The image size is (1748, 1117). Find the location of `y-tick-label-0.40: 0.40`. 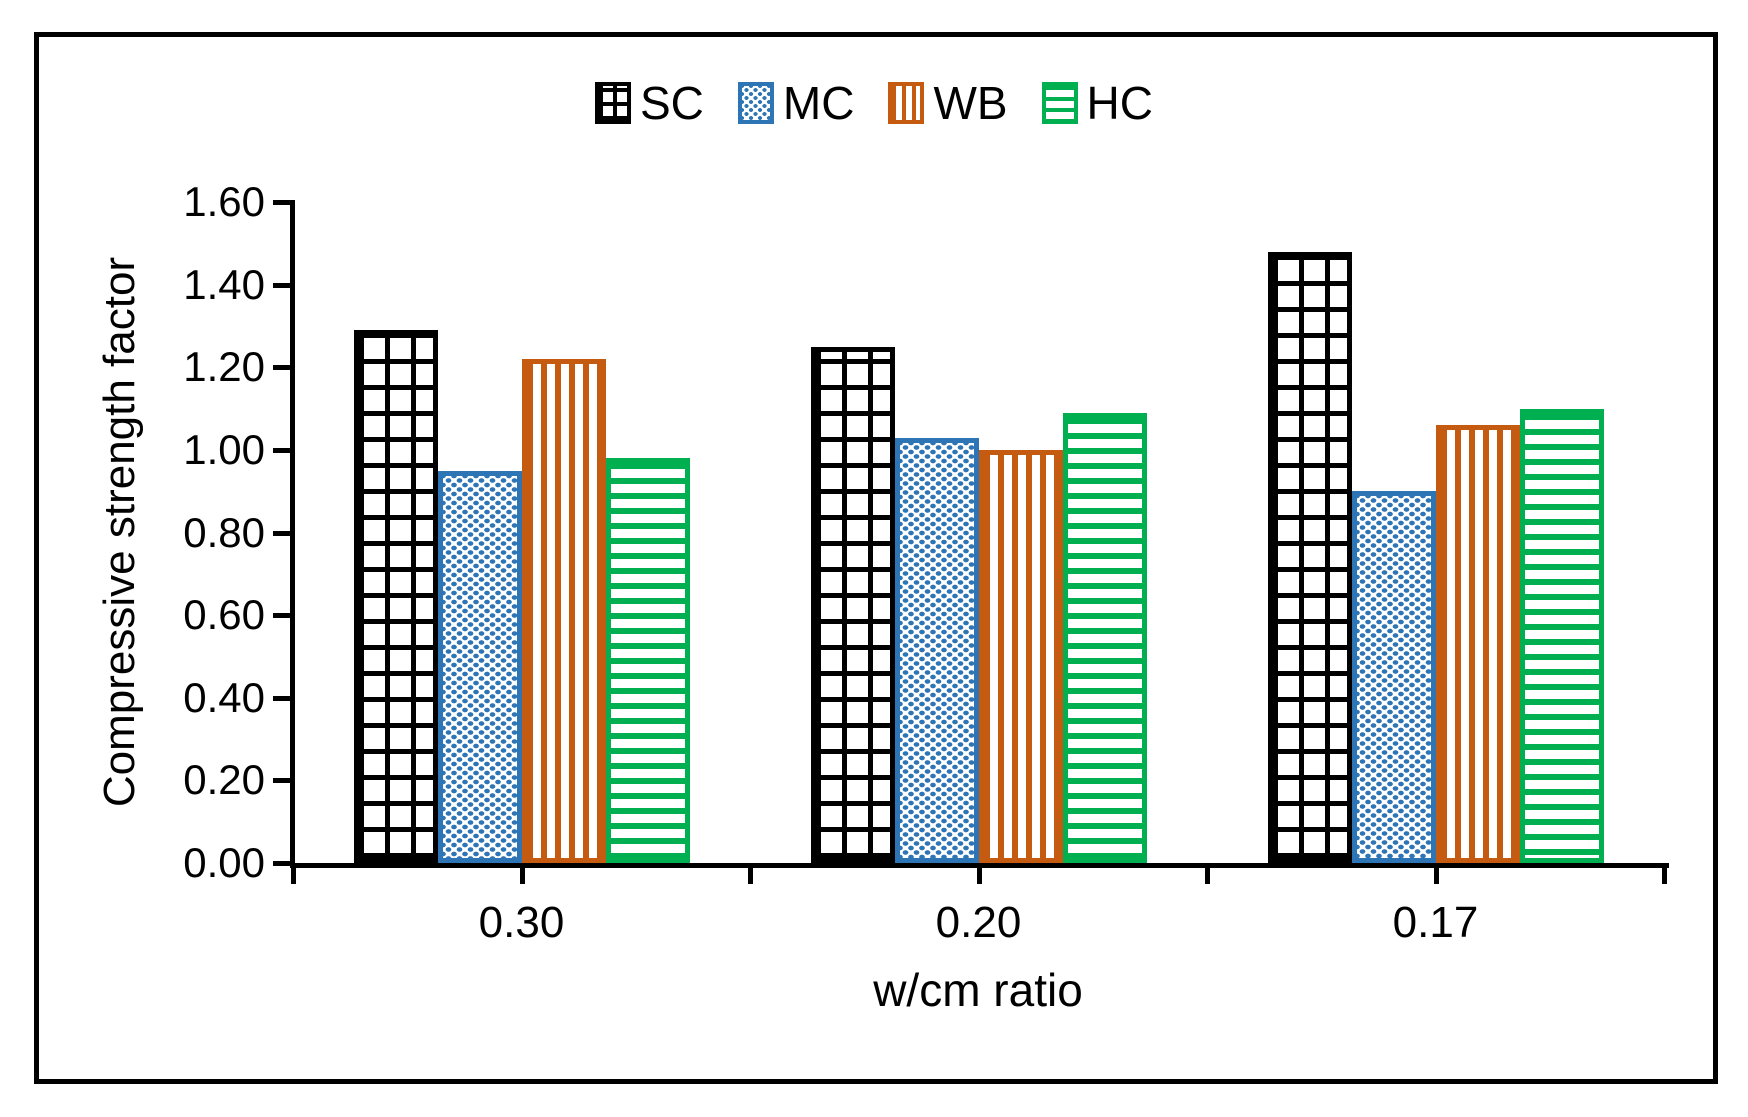

y-tick-label-0.40: 0.40 is located at coordinates (224, 697).